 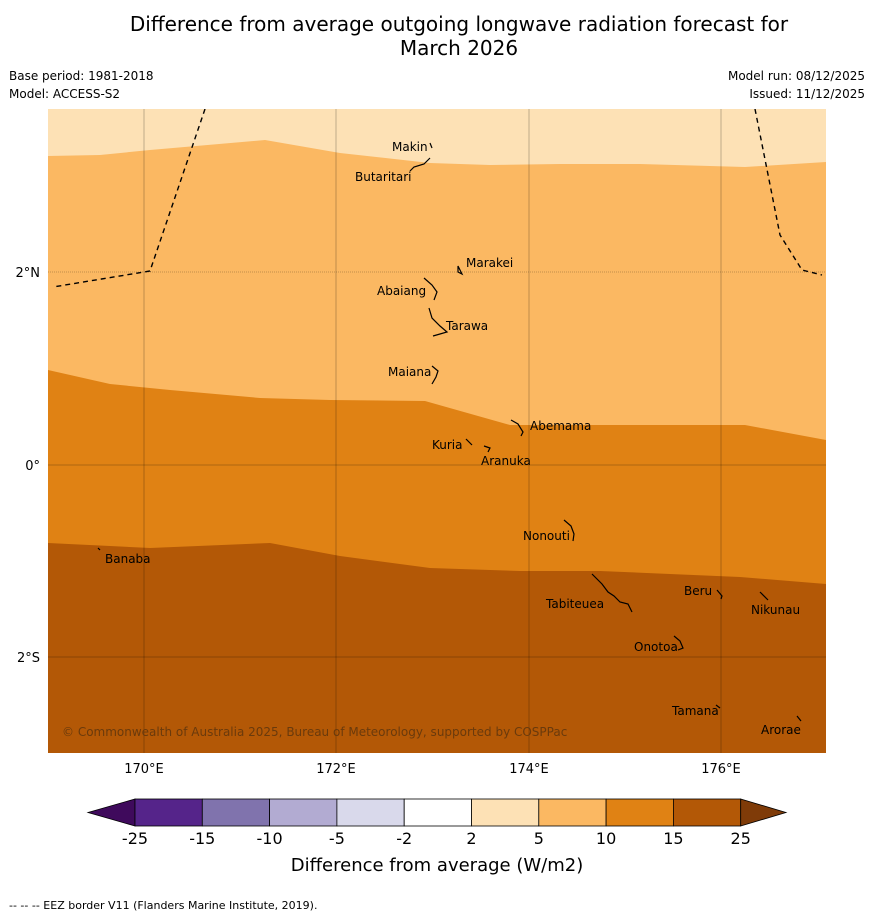 What do you see at coordinates (775, 610) in the screenshot?
I see `label-nikunau: Nikunau` at bounding box center [775, 610].